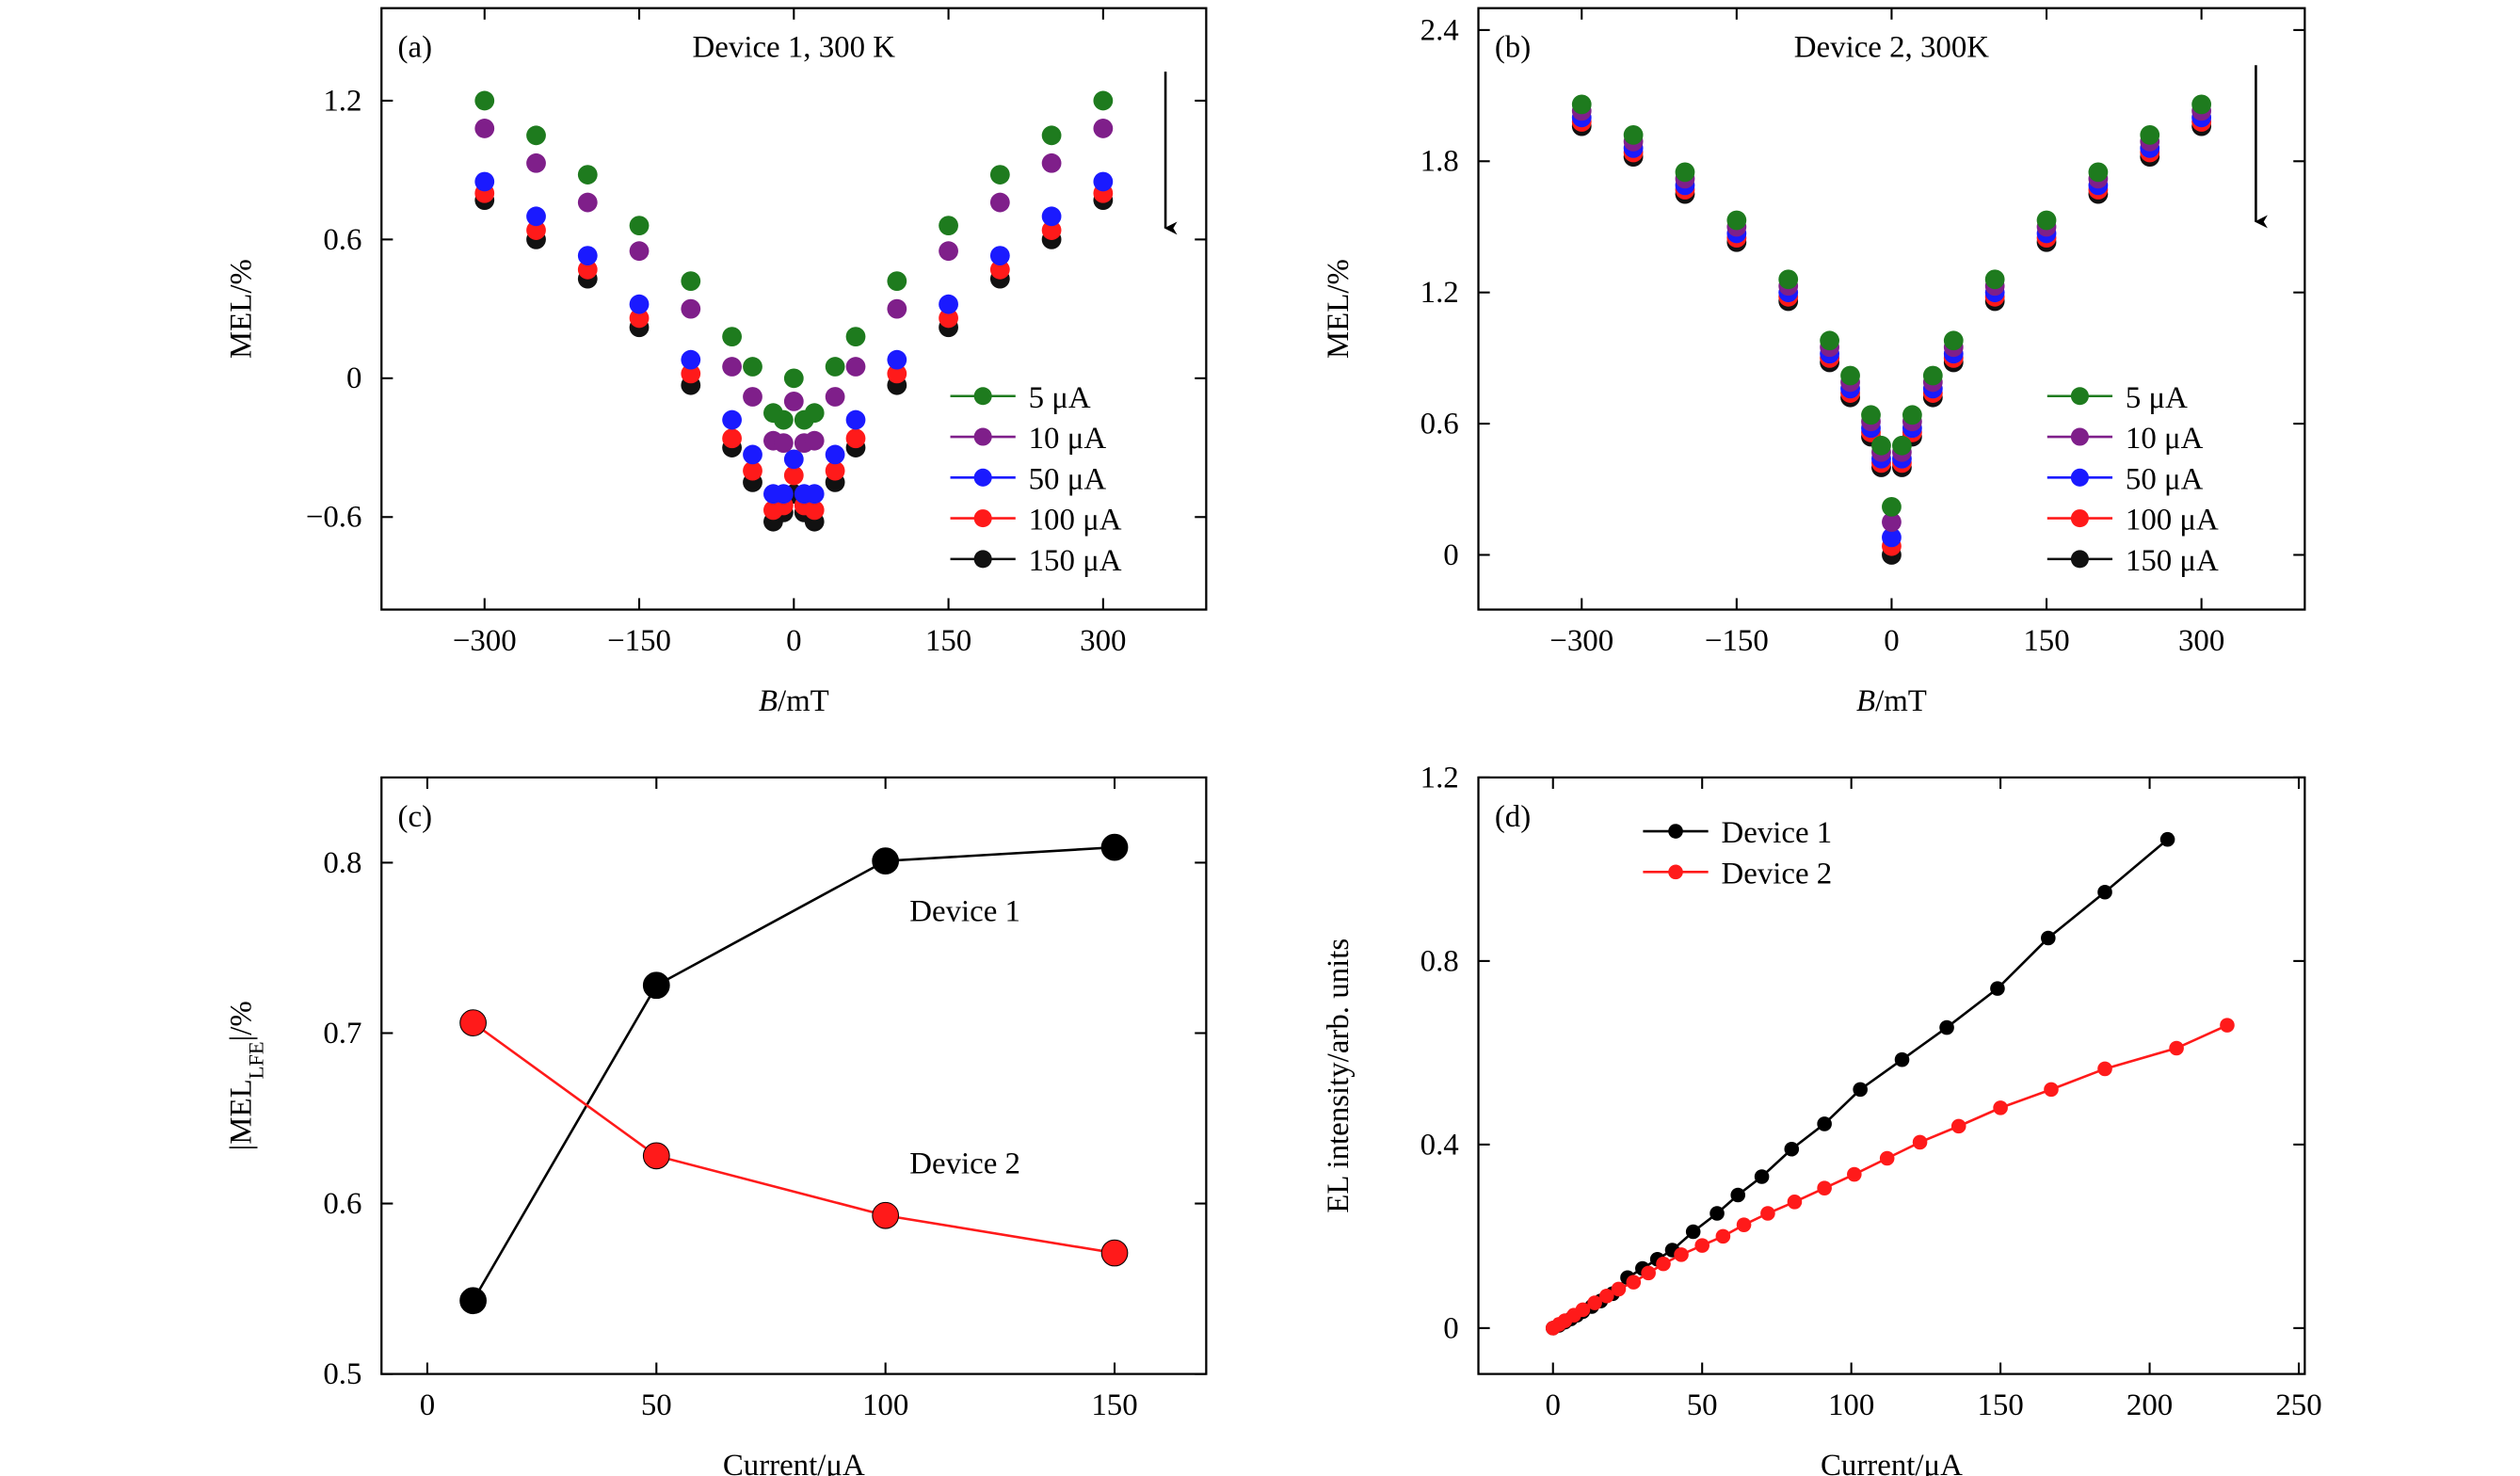  Describe the element at coordinates (1581, 641) in the screenshot. I see `x-tick-label: −300` at that location.